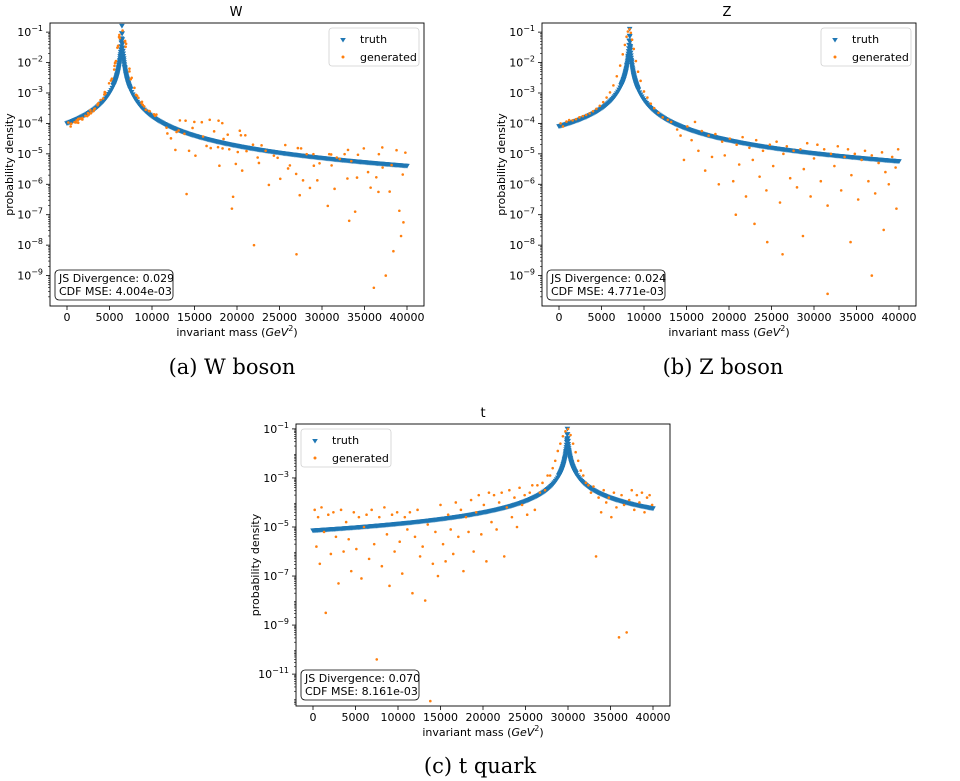  I want to click on x-axis-label-text: invariant mass (, so click(712, 332).